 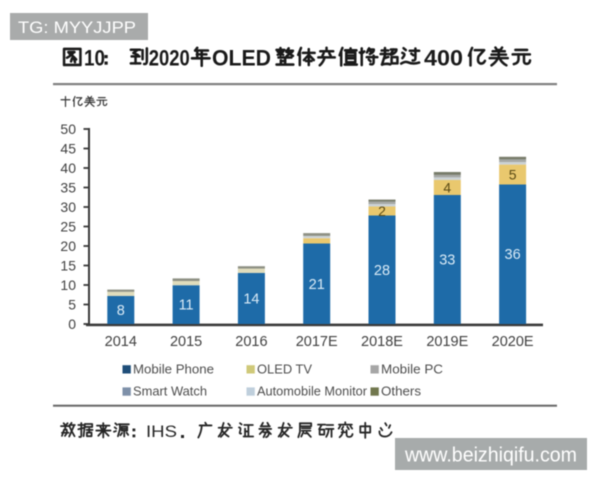 What do you see at coordinates (382, 271) in the screenshot?
I see `svg-text: 28` at bounding box center [382, 271].